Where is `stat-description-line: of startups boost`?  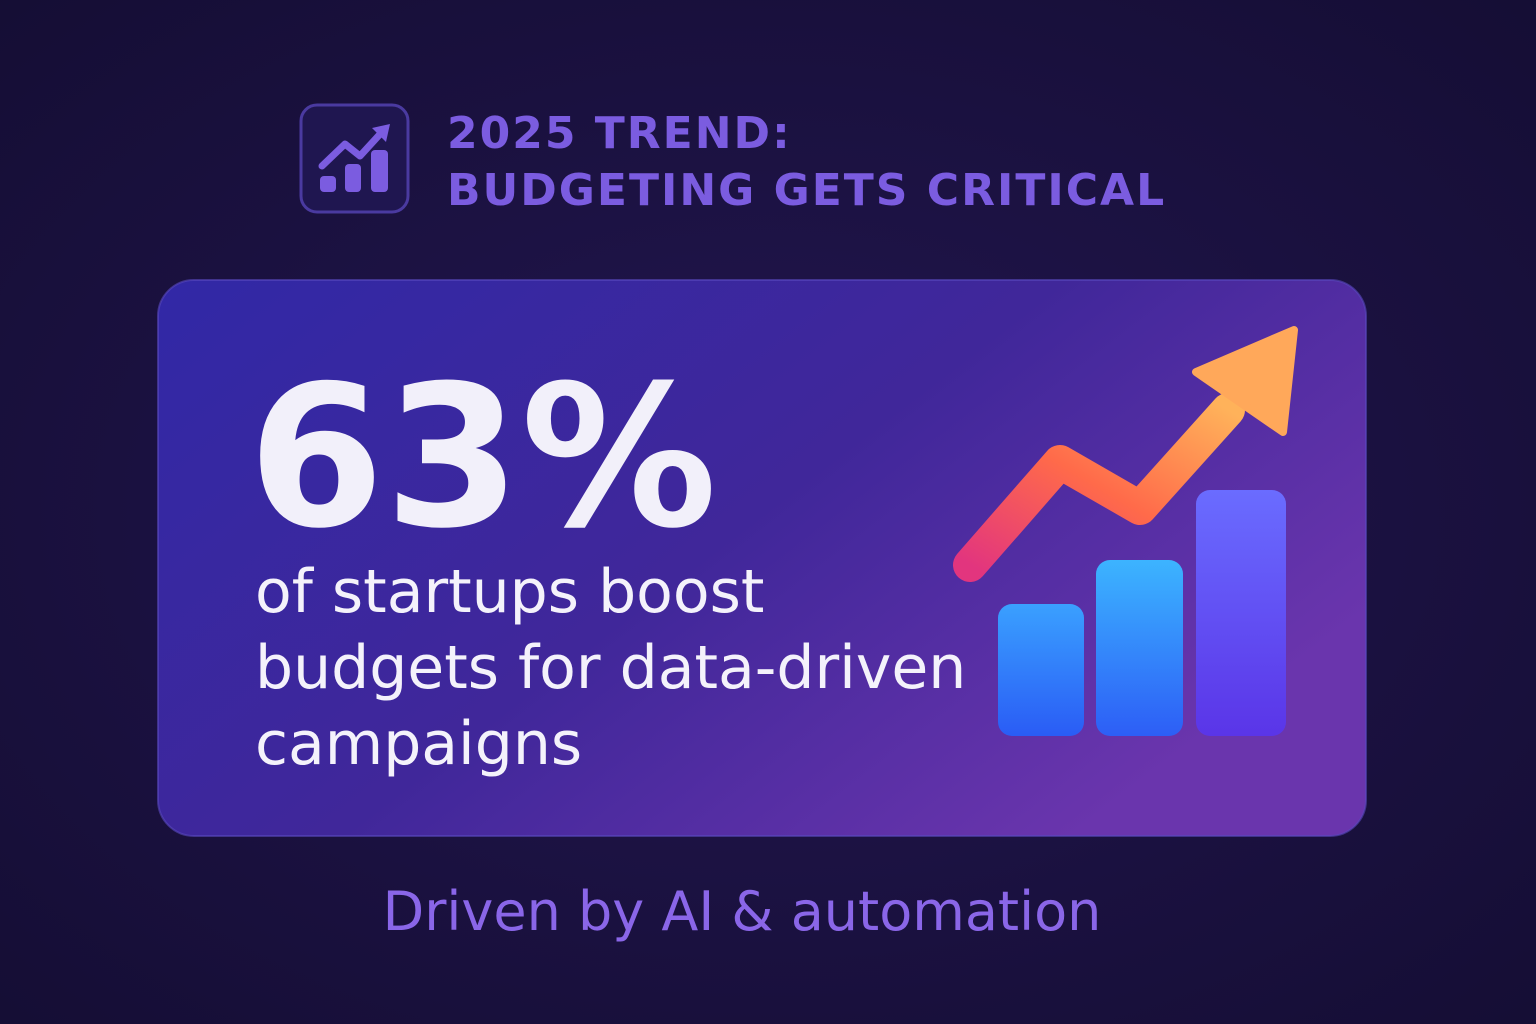 stat-description-line: of startups boost is located at coordinates (509, 592).